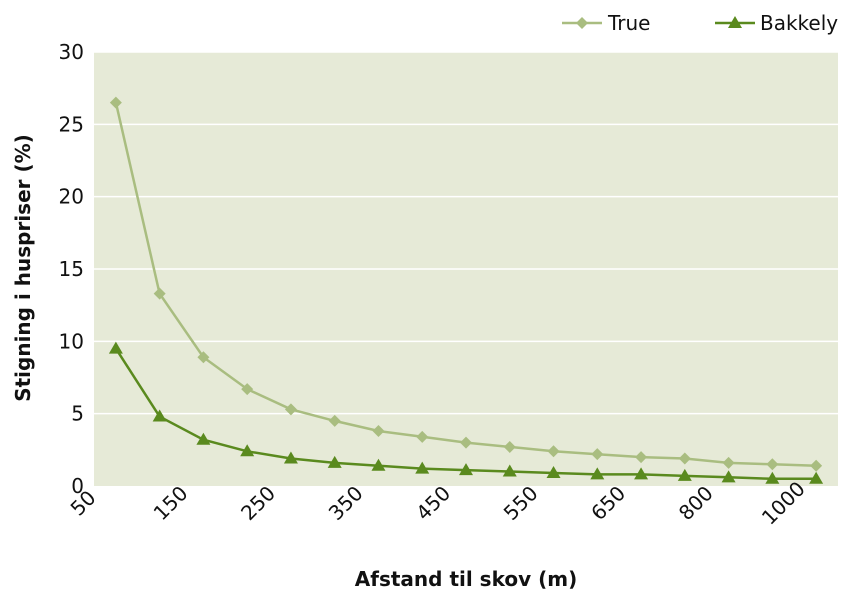  What do you see at coordinates (77, 486) in the screenshot?
I see `y-tick-label: 0` at bounding box center [77, 486].